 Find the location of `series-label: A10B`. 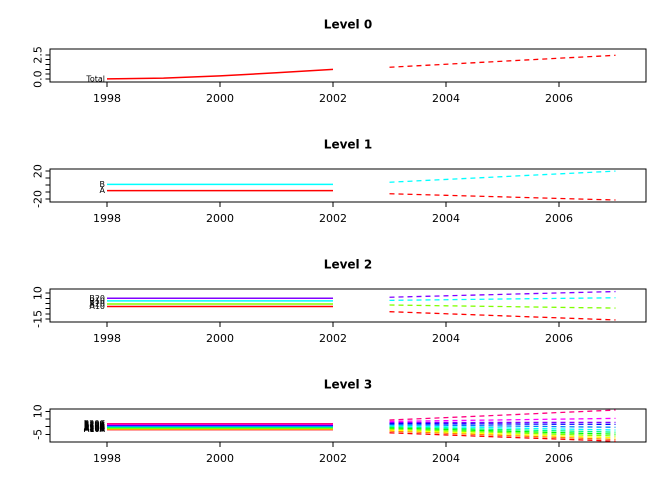

series-label: A10B is located at coordinates (94, 429).